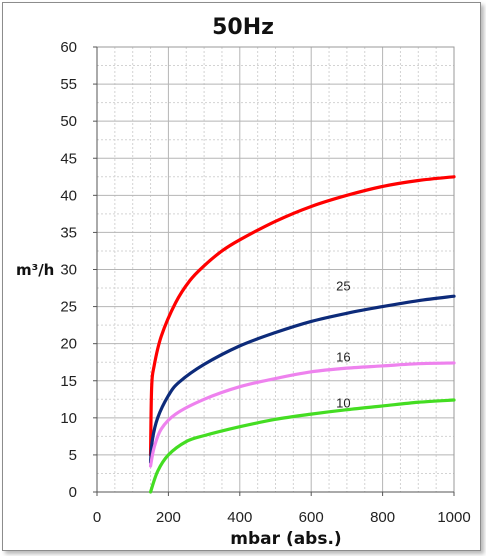  What do you see at coordinates (285, 539) in the screenshot?
I see `x-axis-label: mbar (abs.)` at bounding box center [285, 539].